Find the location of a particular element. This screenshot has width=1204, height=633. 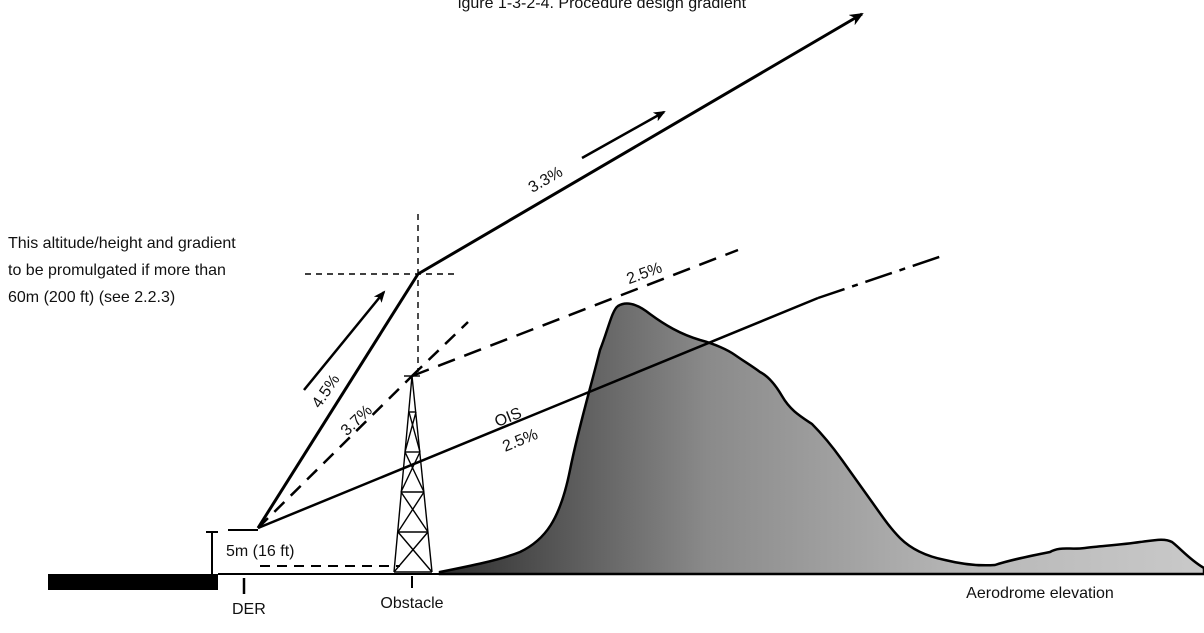

label-der: DER is located at coordinates (249, 609).